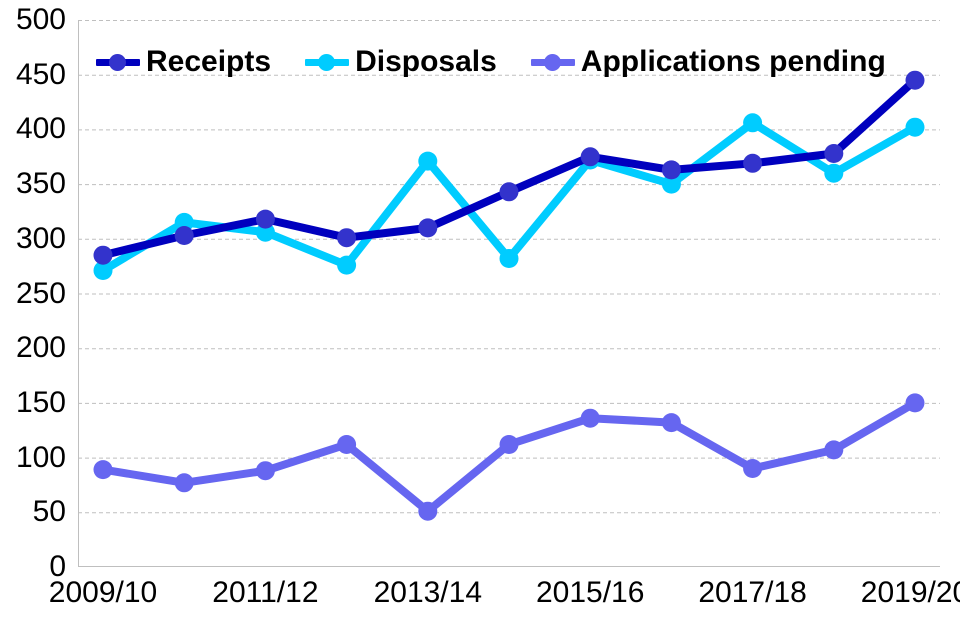  Describe the element at coordinates (733, 61) in the screenshot. I see `legend-item-label: Applications pending` at that location.